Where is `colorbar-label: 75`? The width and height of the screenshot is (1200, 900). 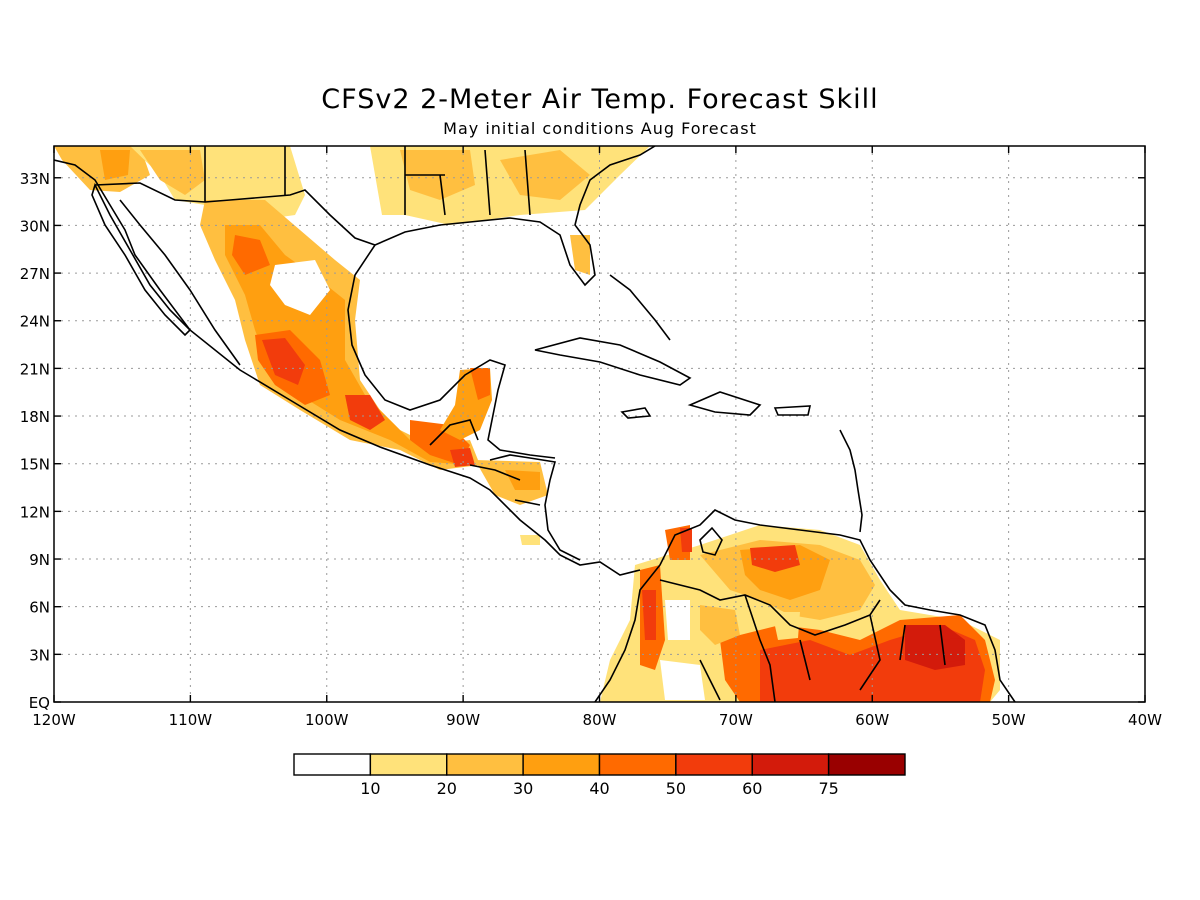 colorbar-label: 75 is located at coordinates (828, 788).